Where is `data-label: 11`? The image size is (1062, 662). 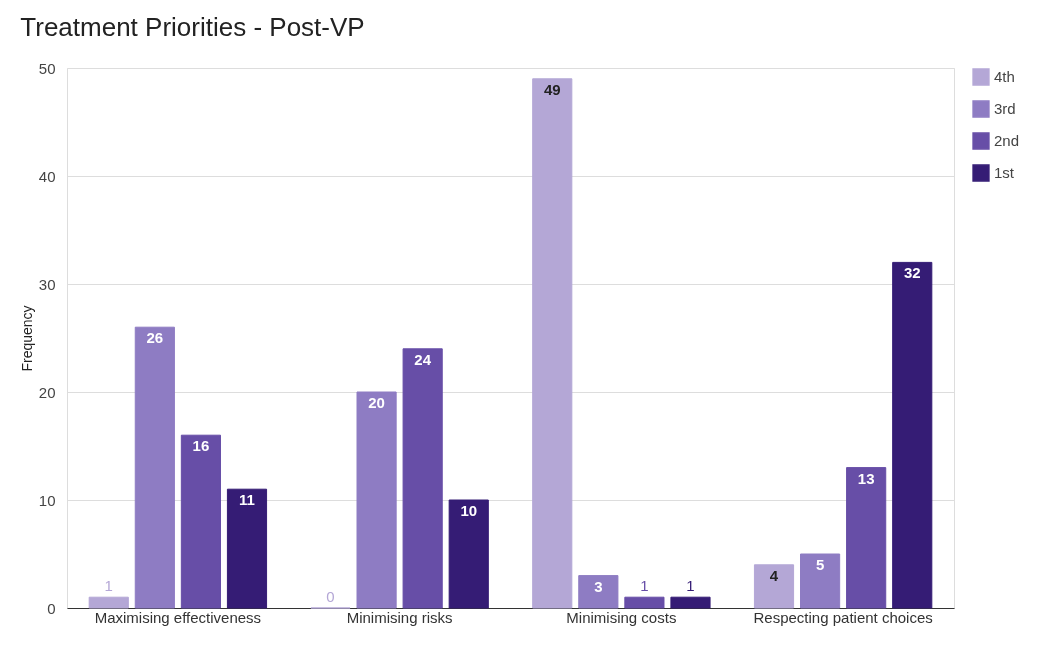
data-label: 11 is located at coordinates (247, 500).